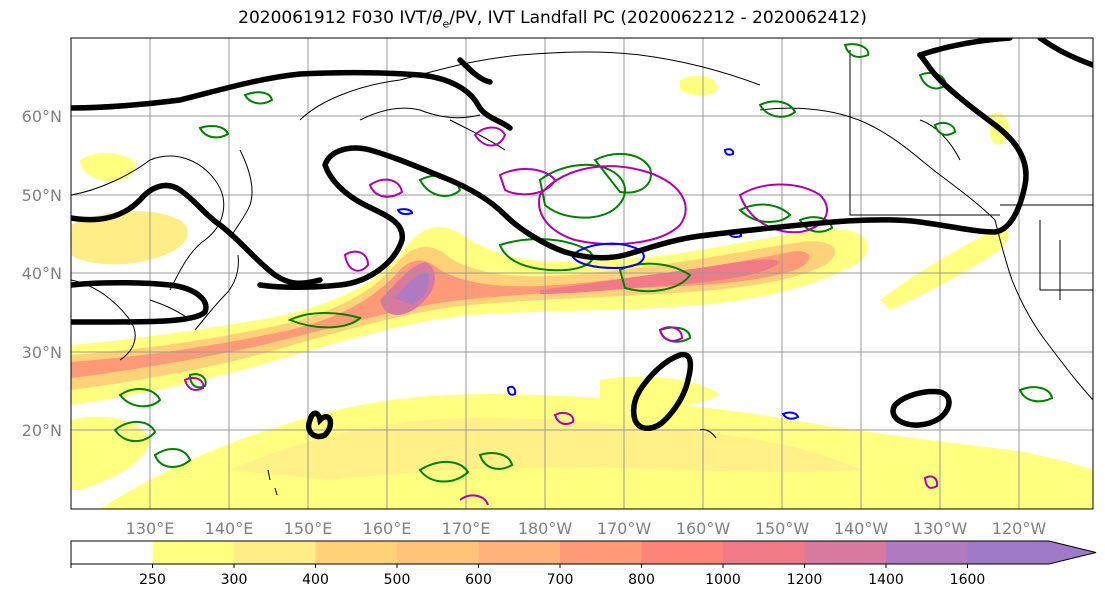 The image size is (1105, 603). What do you see at coordinates (1031, 552) in the screenshot?
I see `colorbar-extend-arrow` at bounding box center [1031, 552].